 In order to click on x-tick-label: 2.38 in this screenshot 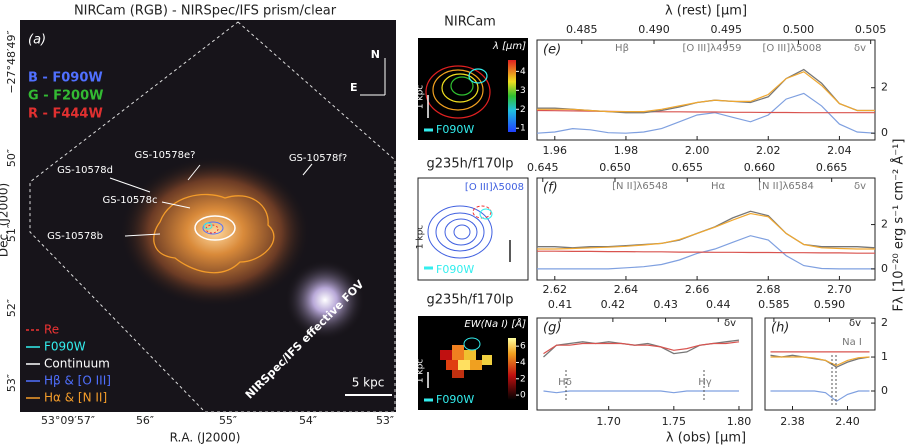, I will do `click(792, 421)`.